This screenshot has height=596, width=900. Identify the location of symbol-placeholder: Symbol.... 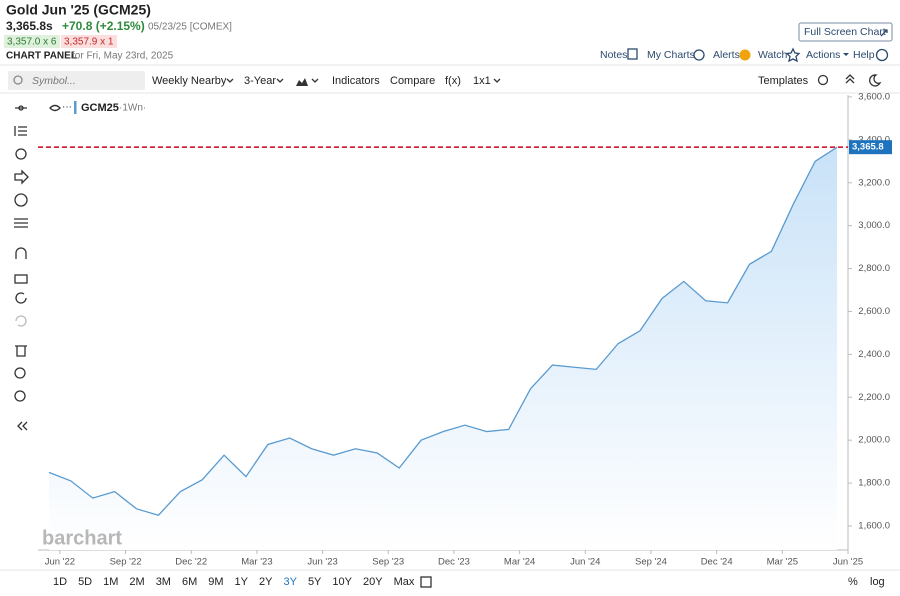
(54, 81).